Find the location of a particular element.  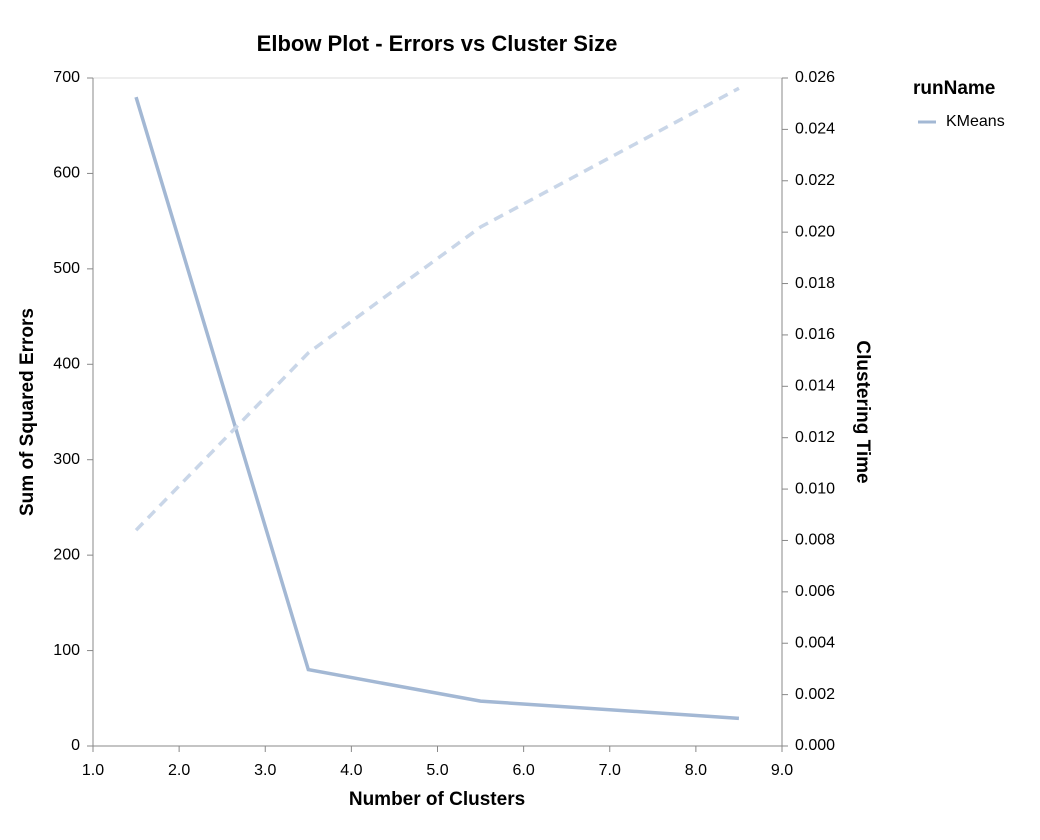

y2-tick-label: 0.014 is located at coordinates (815, 386).